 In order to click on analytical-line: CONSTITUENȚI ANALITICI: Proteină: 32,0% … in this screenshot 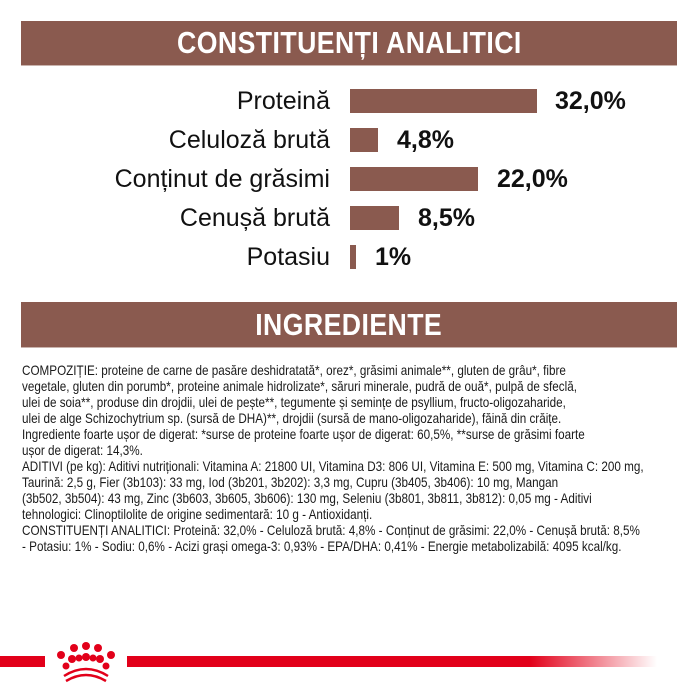, I will do `click(331, 530)`.